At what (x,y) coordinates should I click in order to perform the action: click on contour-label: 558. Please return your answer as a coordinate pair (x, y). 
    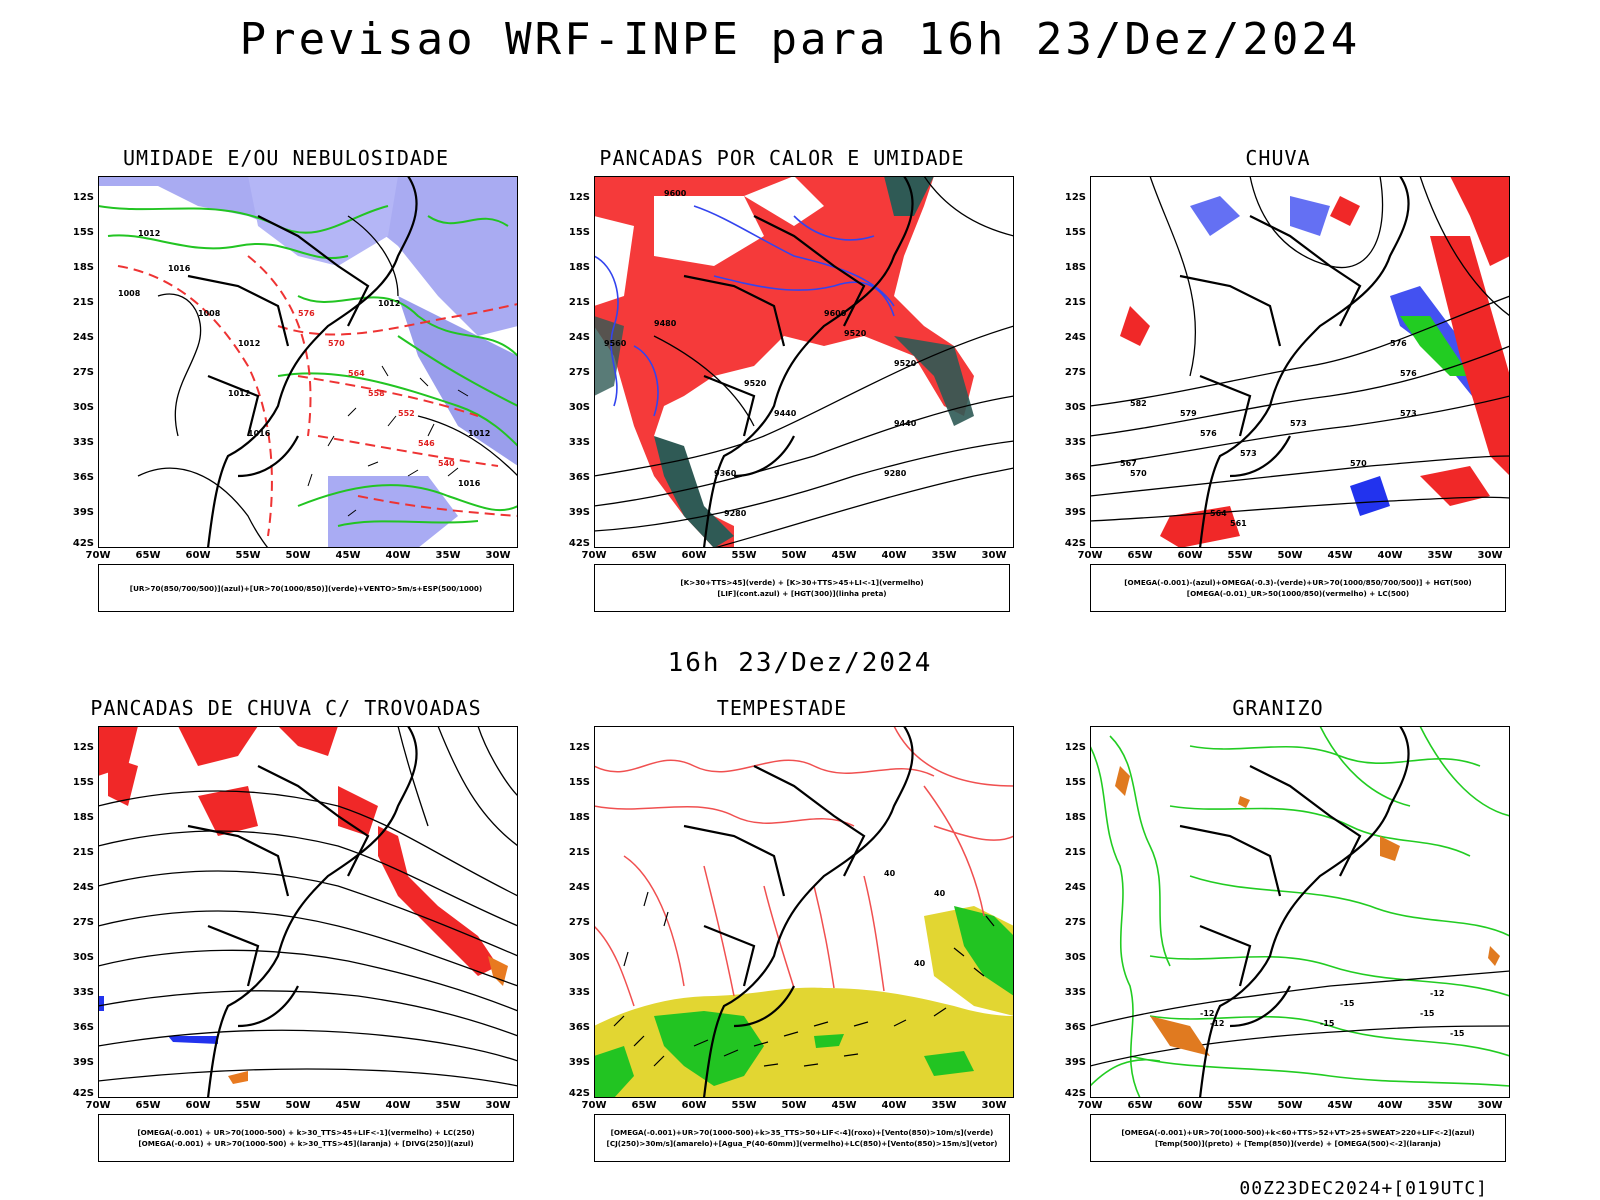
    Looking at the image, I should click on (376, 393).